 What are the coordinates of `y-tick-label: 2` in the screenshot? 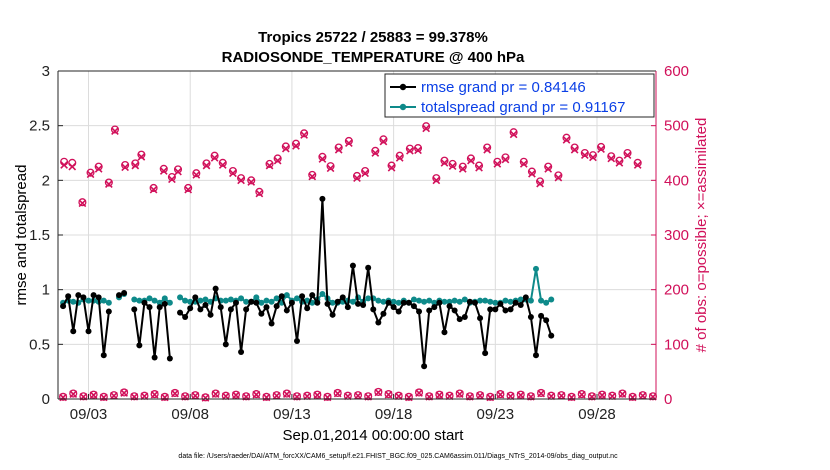 It's located at (46, 180).